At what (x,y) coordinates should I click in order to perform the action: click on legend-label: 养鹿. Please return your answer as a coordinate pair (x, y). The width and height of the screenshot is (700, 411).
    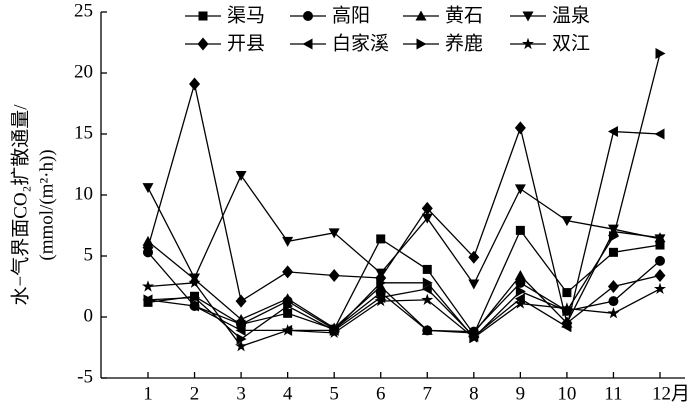
    Looking at the image, I should click on (464, 44).